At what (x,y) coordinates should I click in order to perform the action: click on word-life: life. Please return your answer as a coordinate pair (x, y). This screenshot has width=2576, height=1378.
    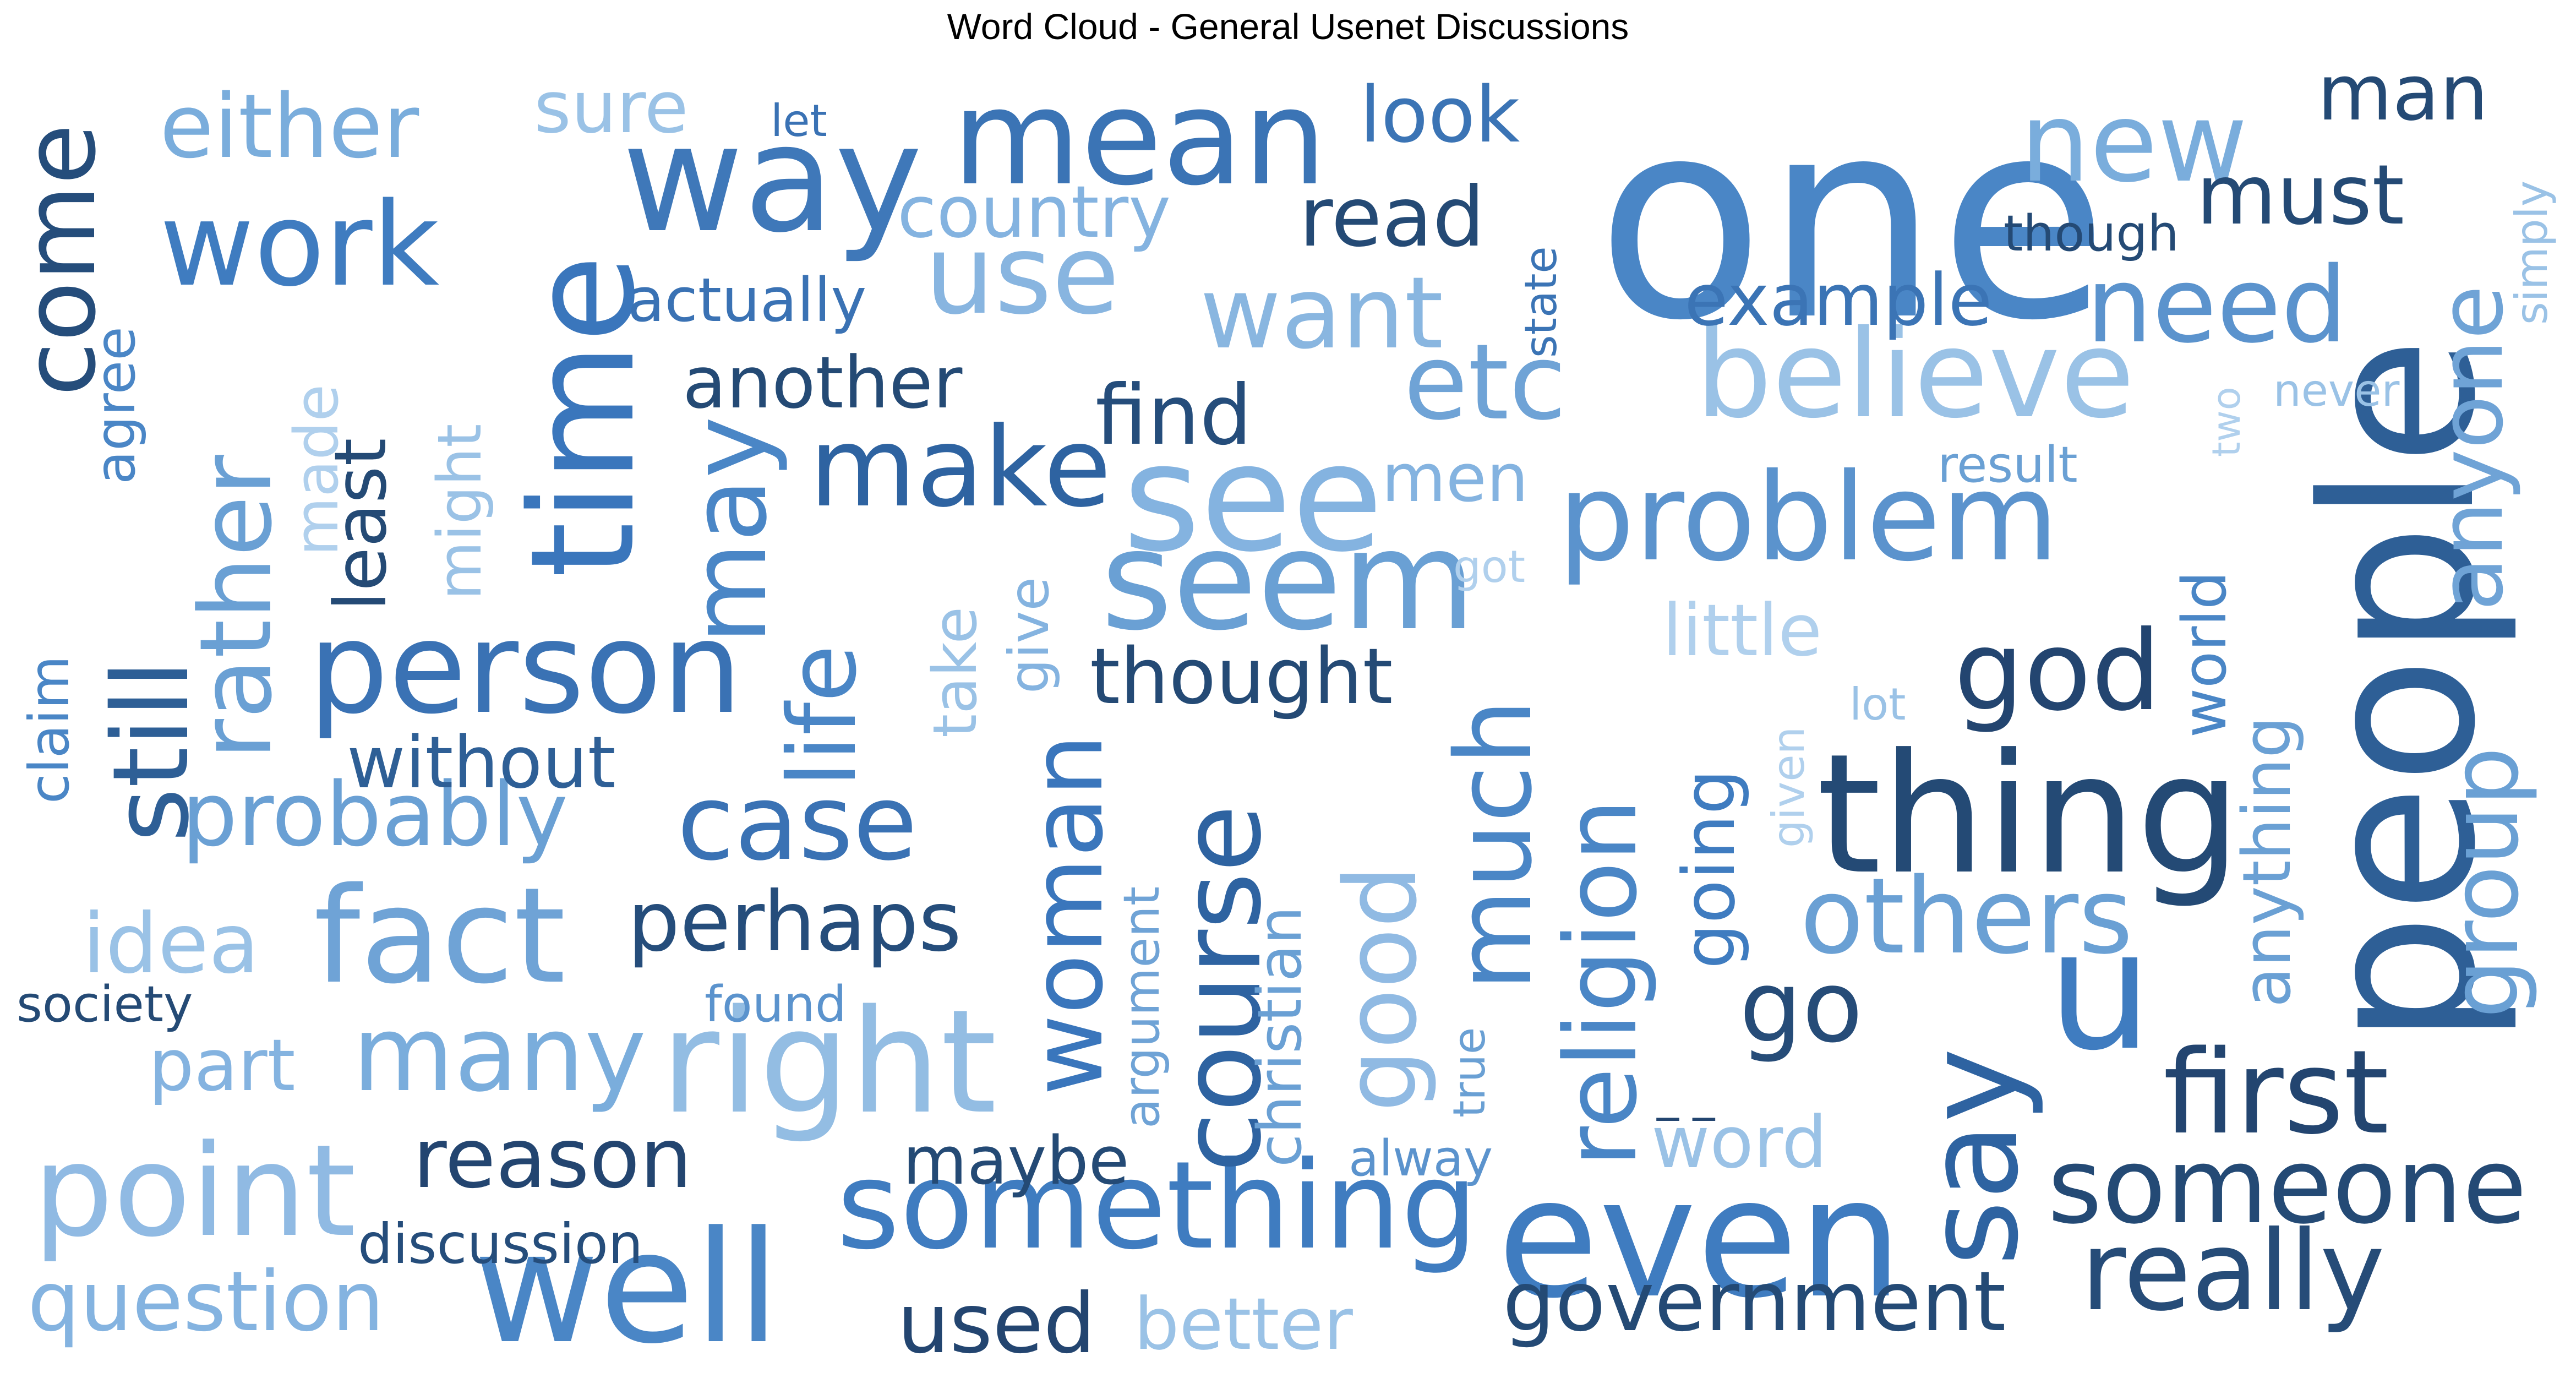
    Looking at the image, I should click on (822, 716).